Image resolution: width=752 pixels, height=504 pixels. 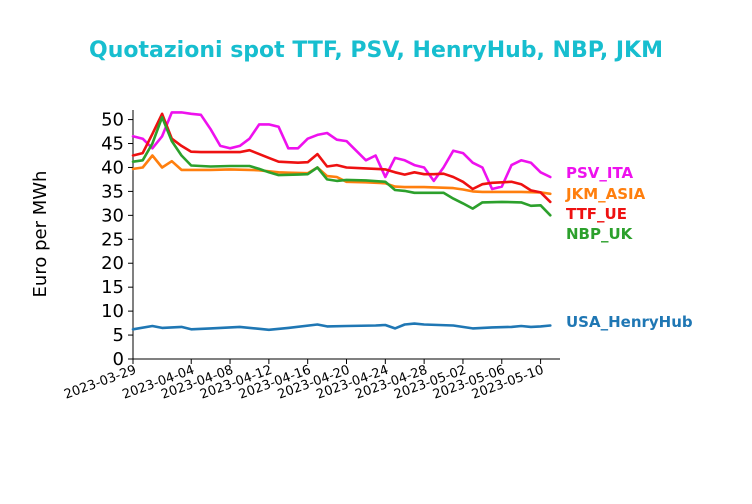 I want to click on series-line-ttf-ue, so click(x=341, y=158).